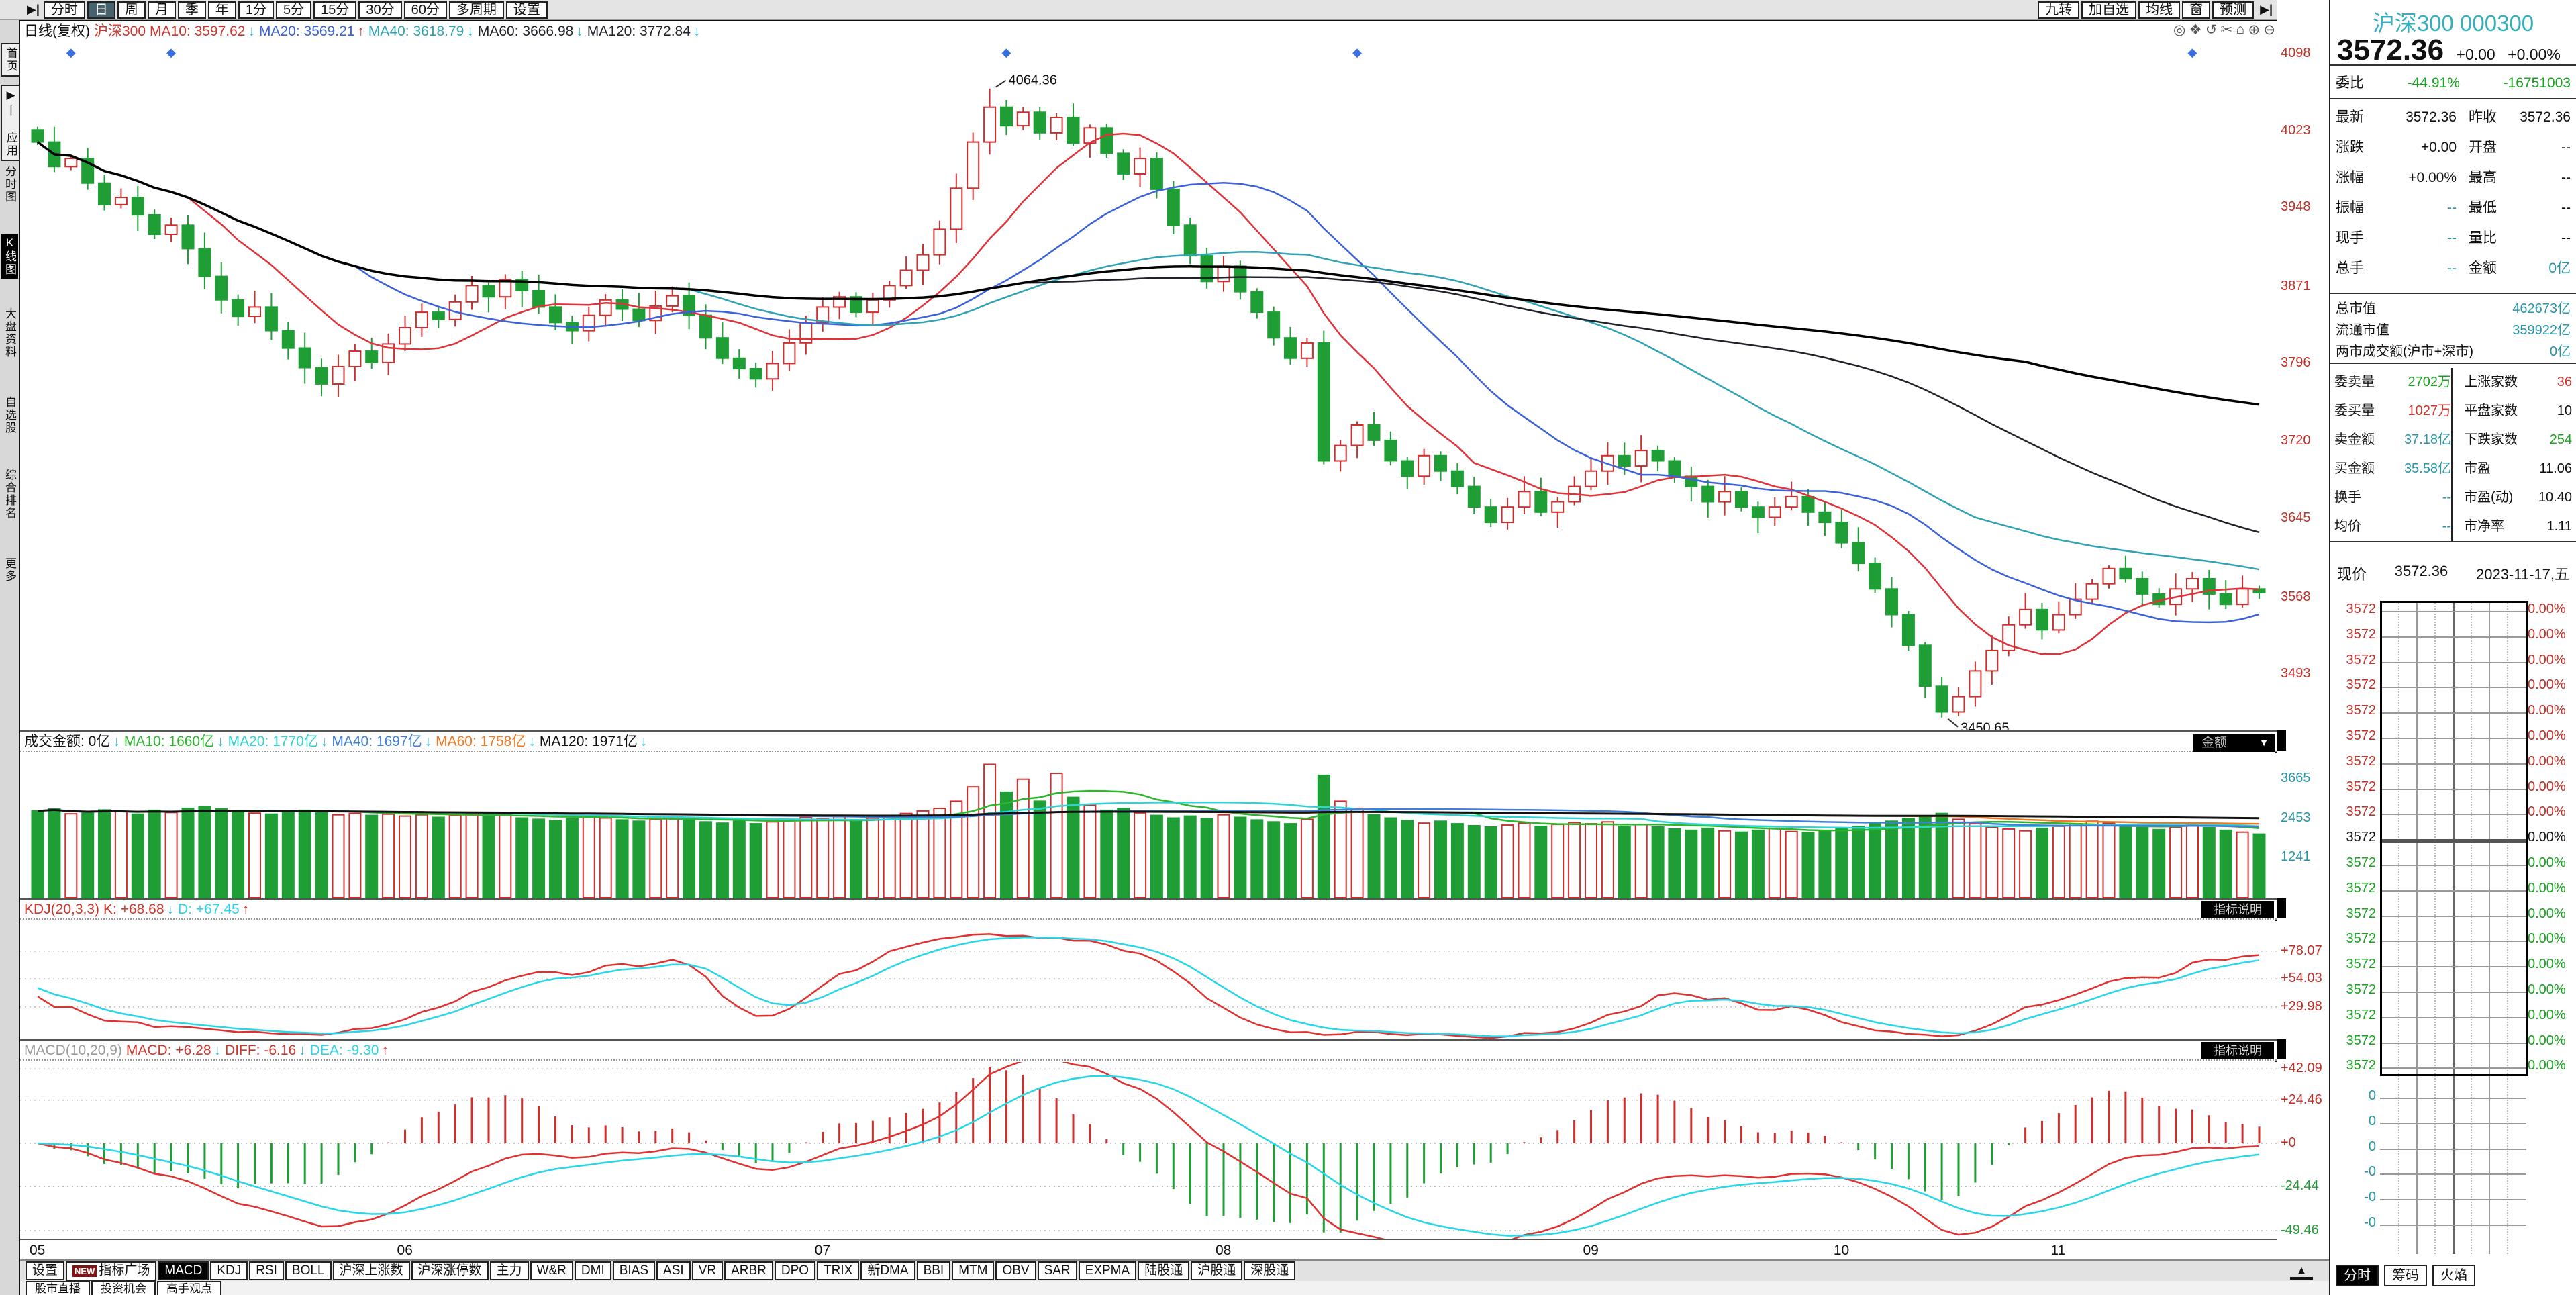 The height and width of the screenshot is (1295, 2576). Describe the element at coordinates (33, 9) in the screenshot. I see `toolbar-left-arrow-icon: ▶|` at that location.